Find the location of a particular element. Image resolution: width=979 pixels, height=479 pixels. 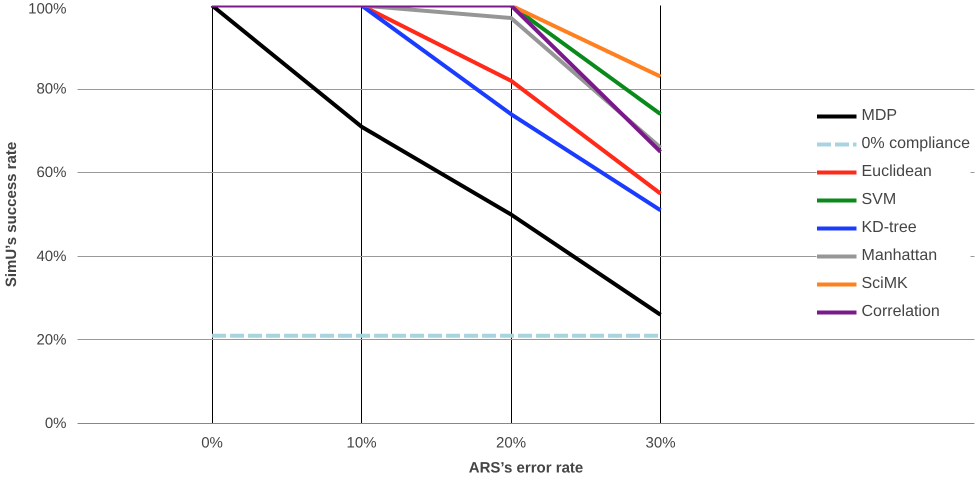

legend-label: Euclidean is located at coordinates (897, 172).